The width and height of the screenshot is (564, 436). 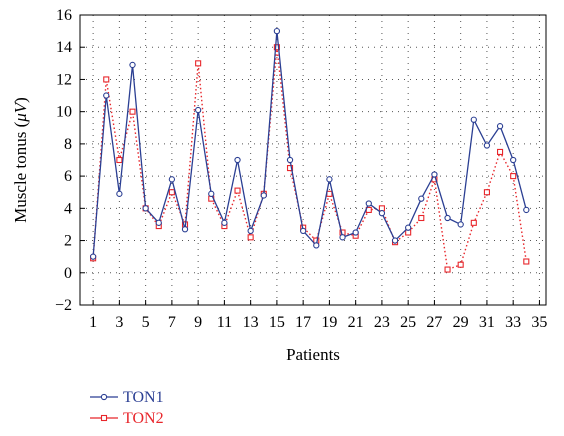 I want to click on y-tick-label: 10, so click(x=64, y=112).